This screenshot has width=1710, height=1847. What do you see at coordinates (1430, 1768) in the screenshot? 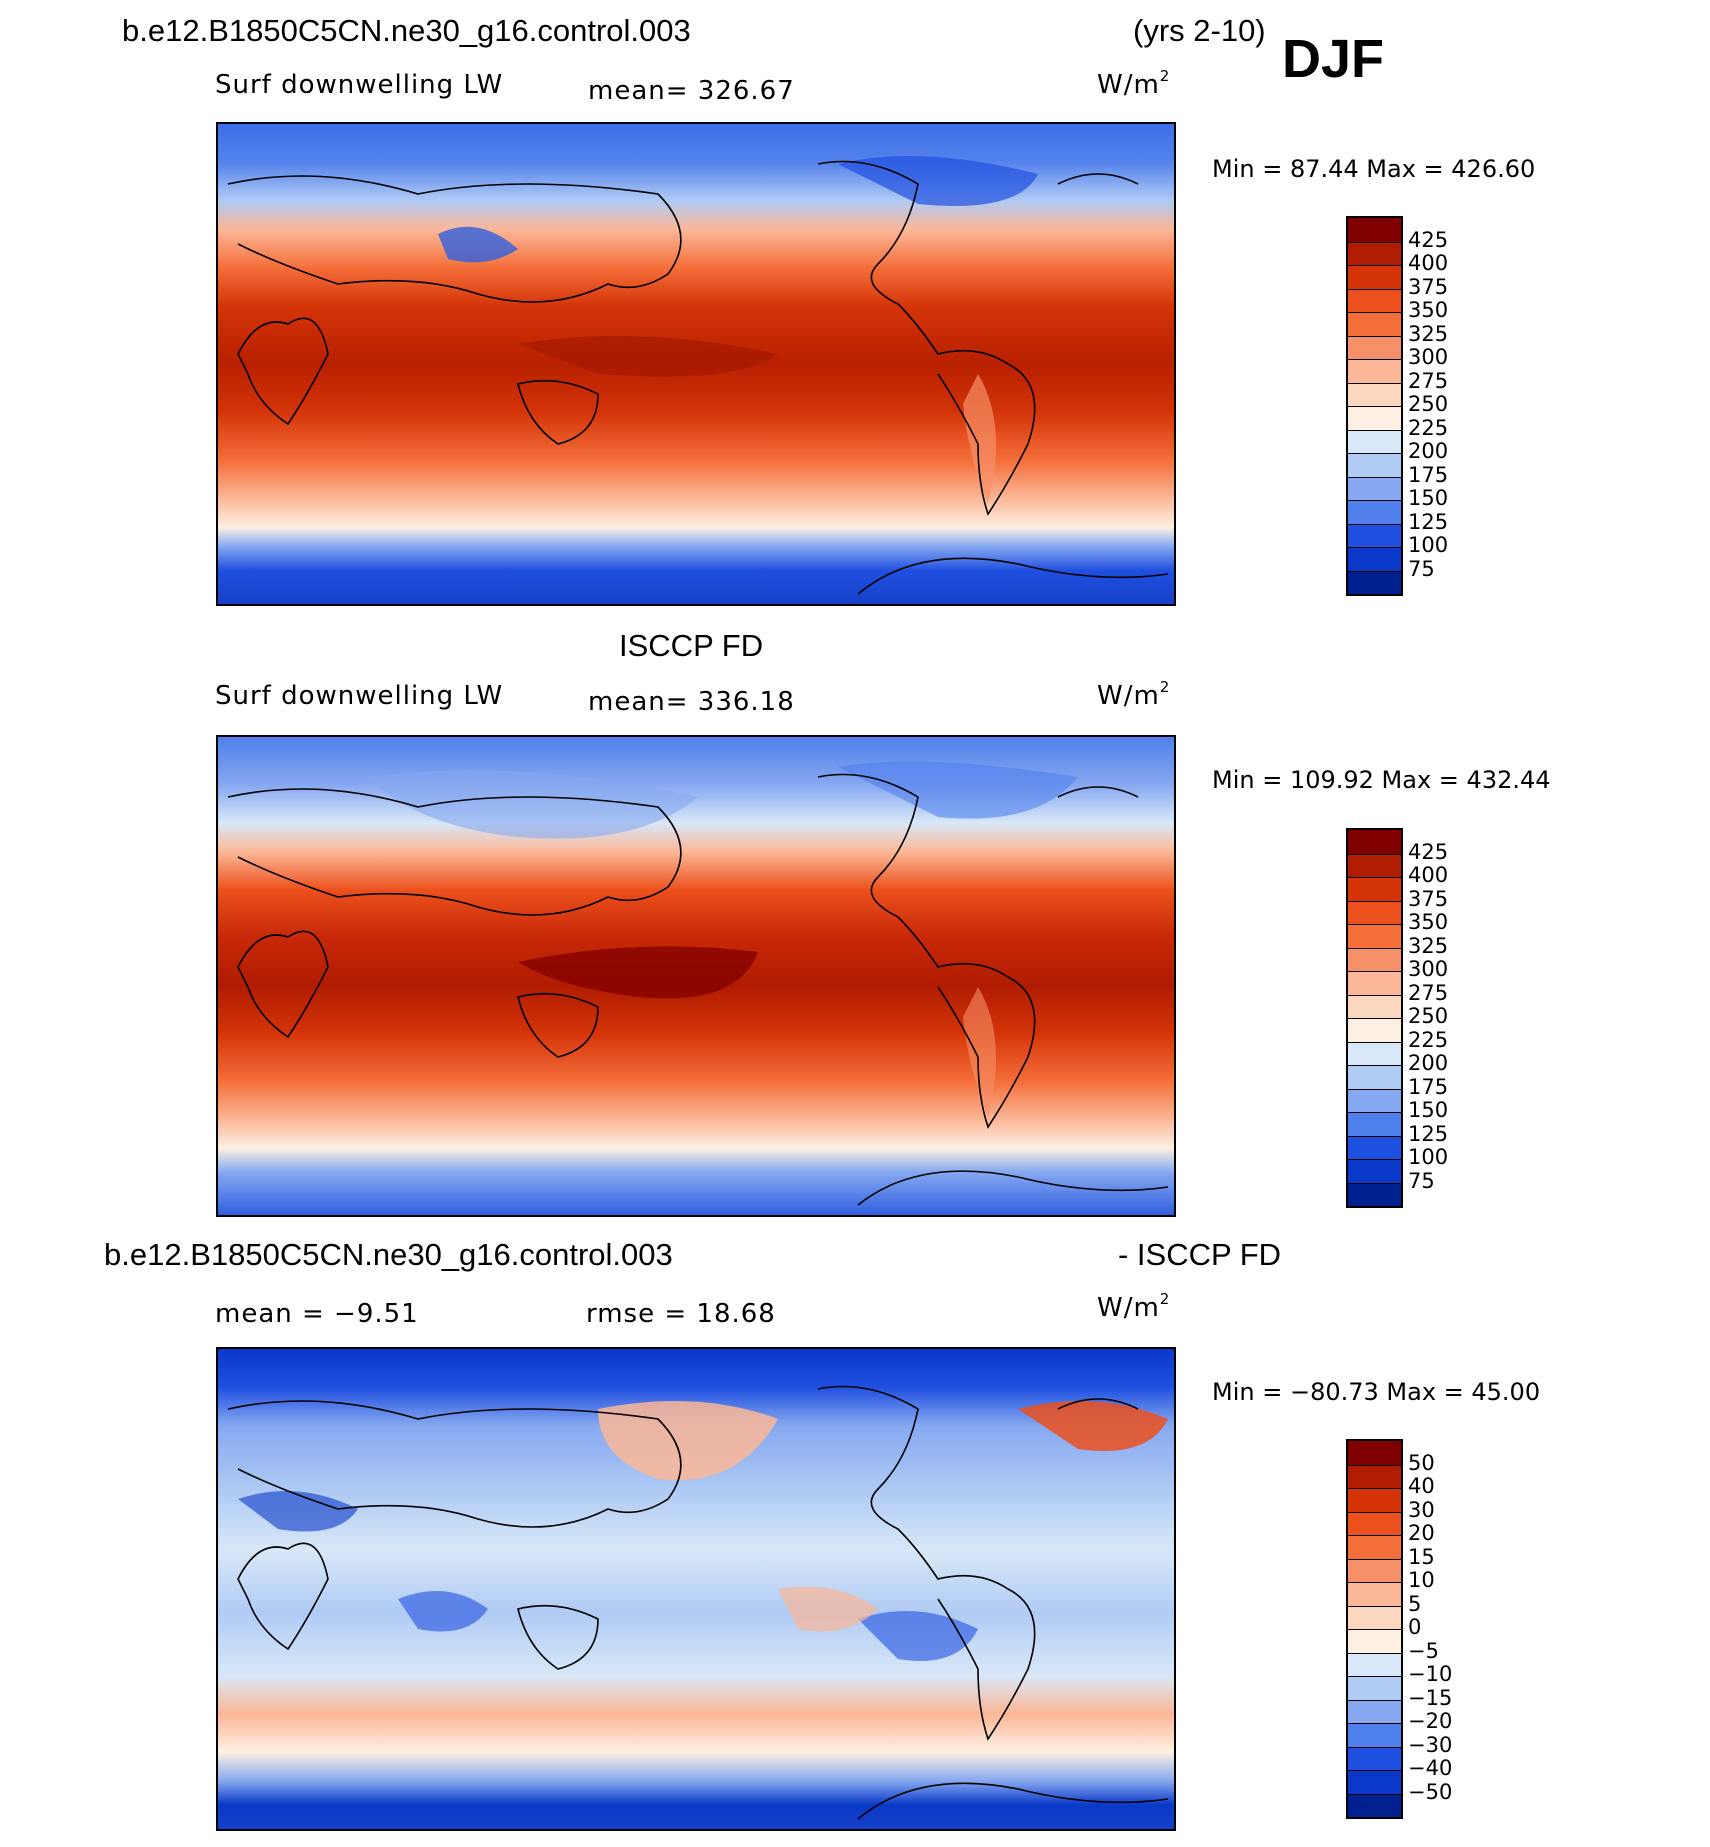
I see `colorbar-tick-label: −40` at bounding box center [1430, 1768].